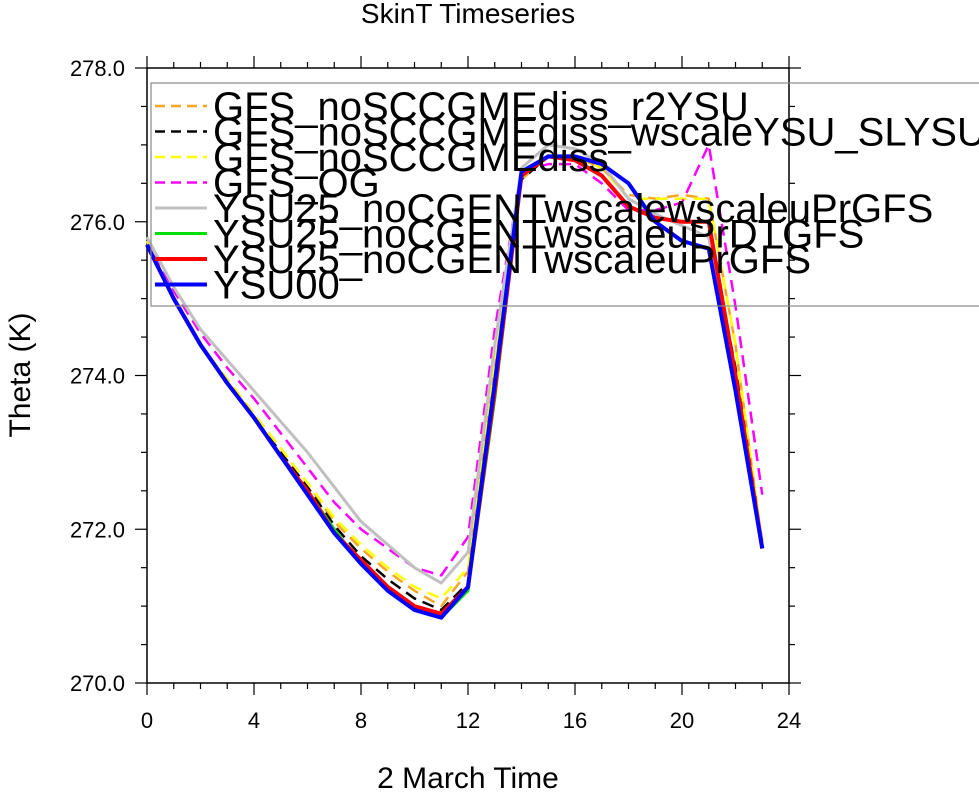 This screenshot has width=979, height=796. I want to click on chart-title: SkinT Timeseries, so click(468, 14).